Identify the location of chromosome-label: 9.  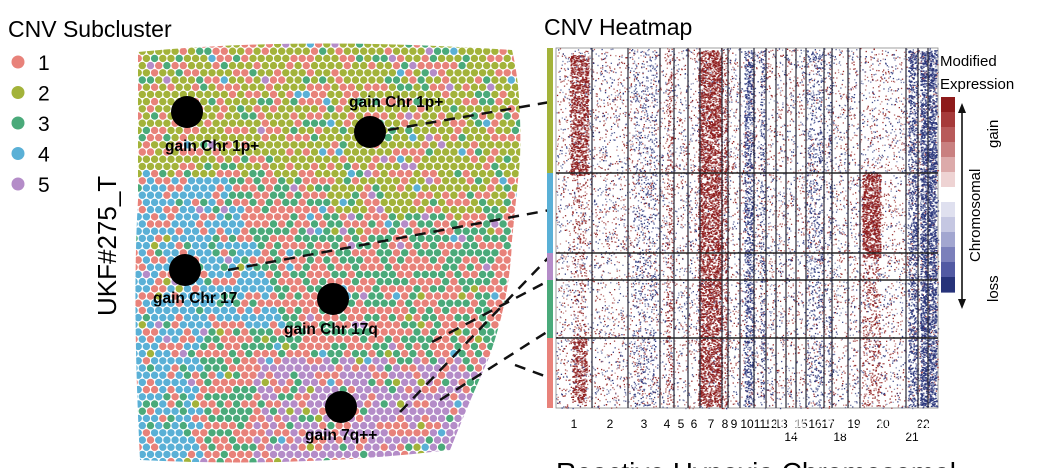
(734, 424).